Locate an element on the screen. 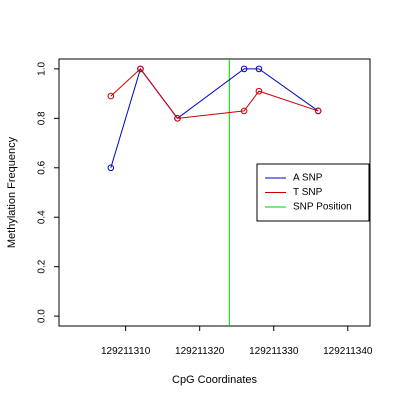 This screenshot has height=400, width=400. legend-label: T SNP is located at coordinates (308, 192).